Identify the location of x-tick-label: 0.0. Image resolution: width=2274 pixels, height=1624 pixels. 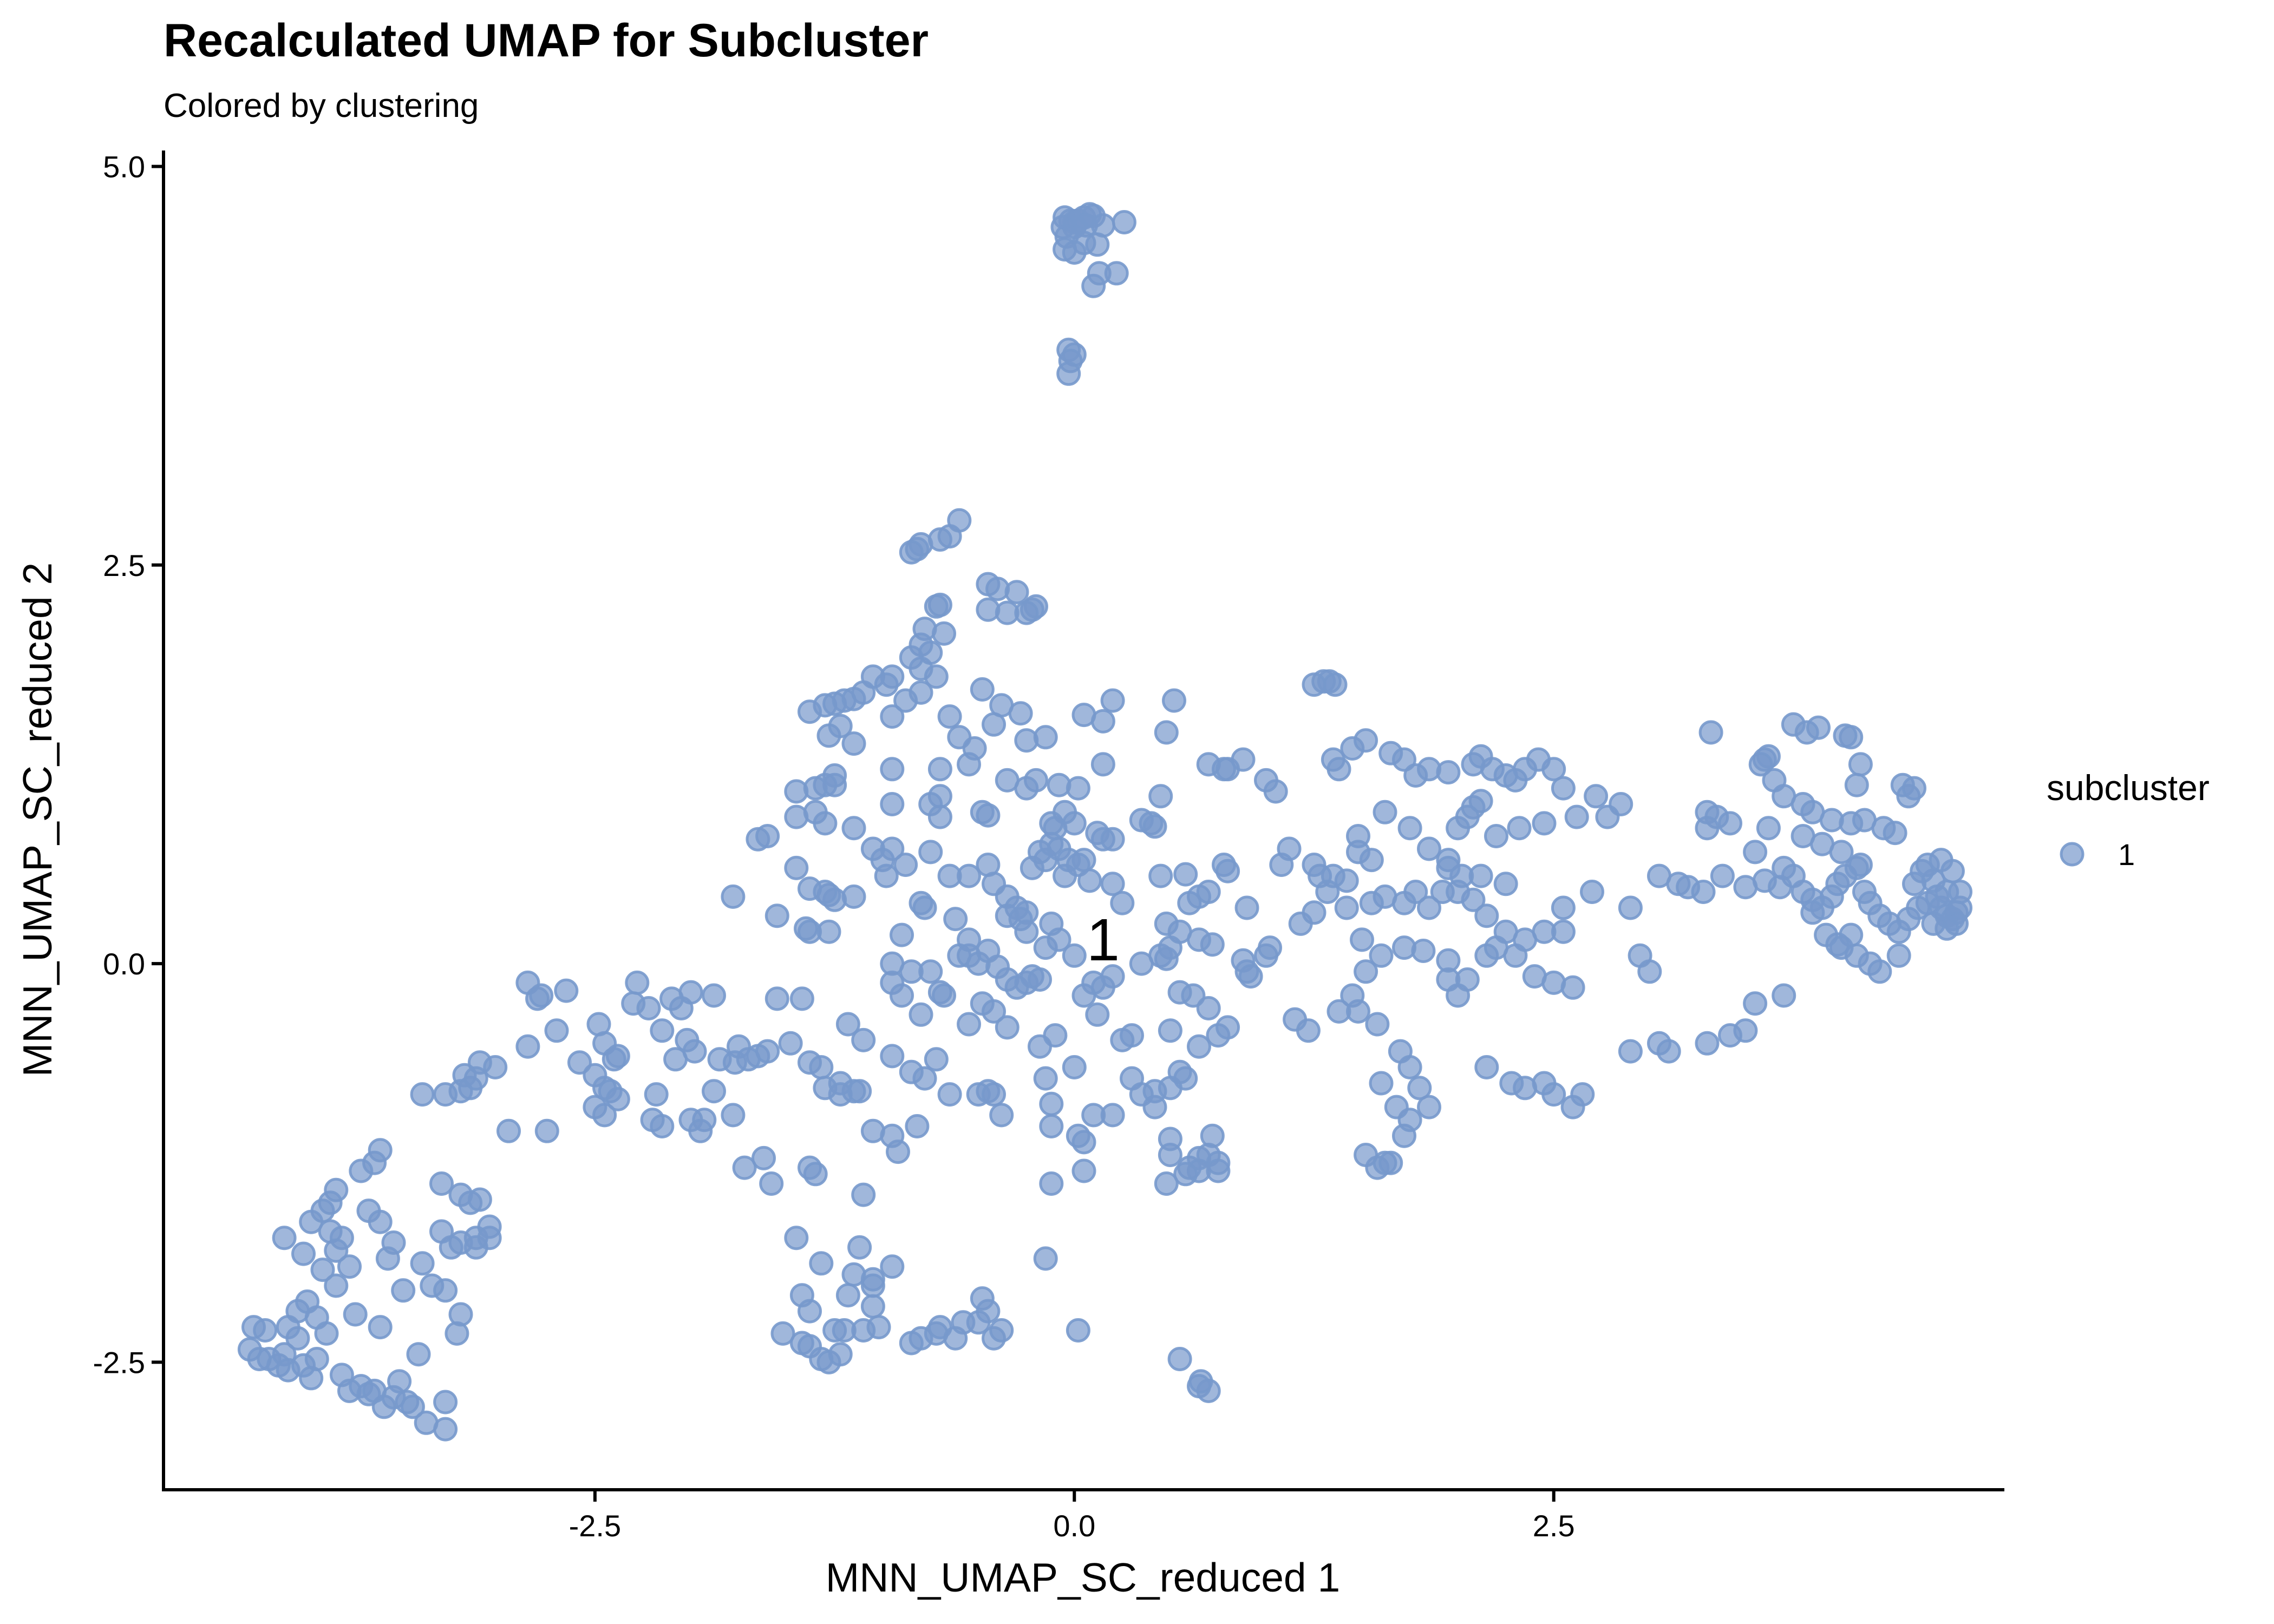
(1074, 1526).